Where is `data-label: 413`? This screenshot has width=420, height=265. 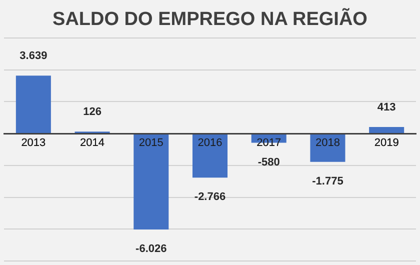
data-label: 413 is located at coordinates (386, 108).